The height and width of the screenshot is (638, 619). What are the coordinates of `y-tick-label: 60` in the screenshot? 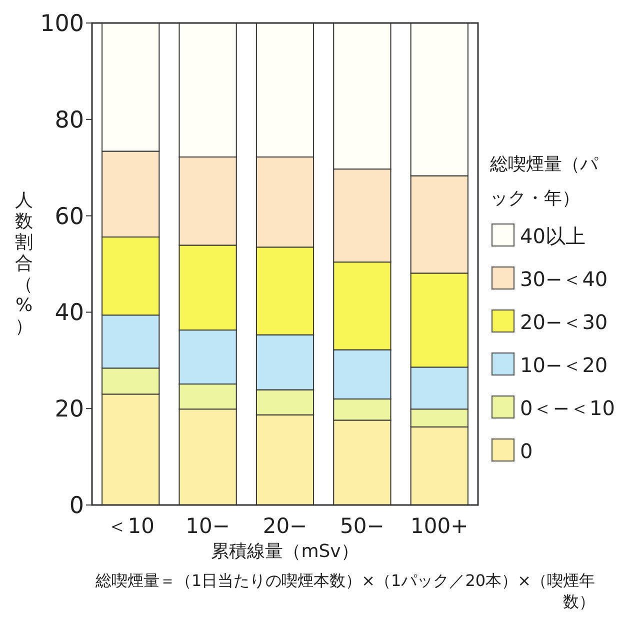 It's located at (69, 217).